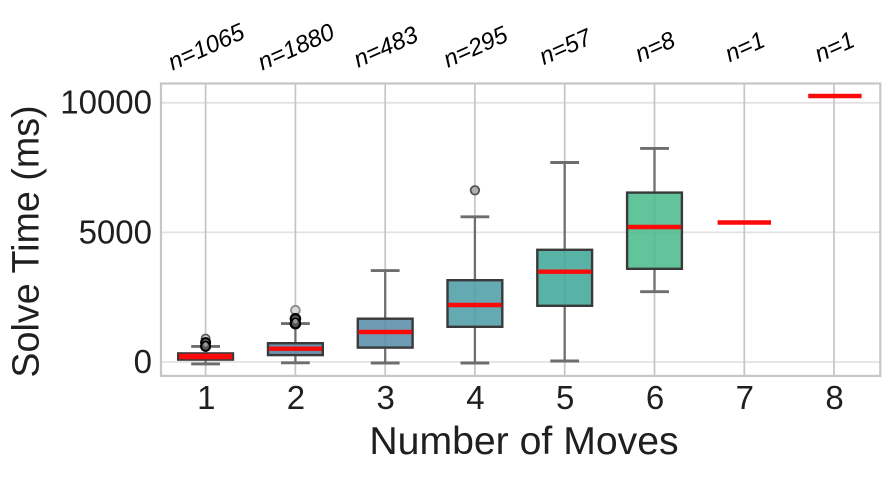 This screenshot has width=896, height=481. I want to click on svg-text: 2, so click(296, 397).